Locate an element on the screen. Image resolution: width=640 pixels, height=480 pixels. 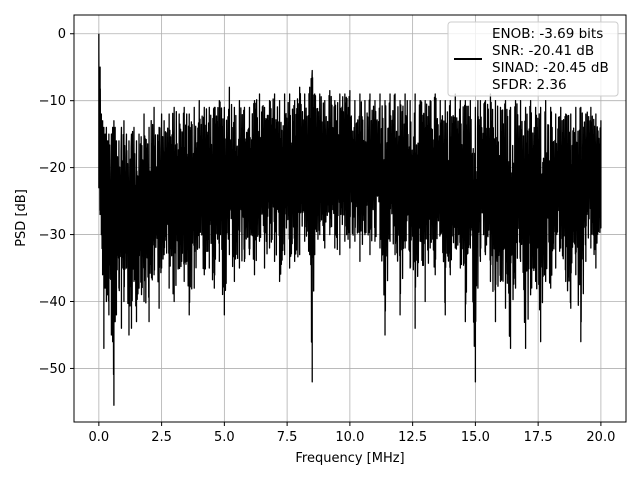
x-axis-label: Frequency [MHz] is located at coordinates (349, 458).